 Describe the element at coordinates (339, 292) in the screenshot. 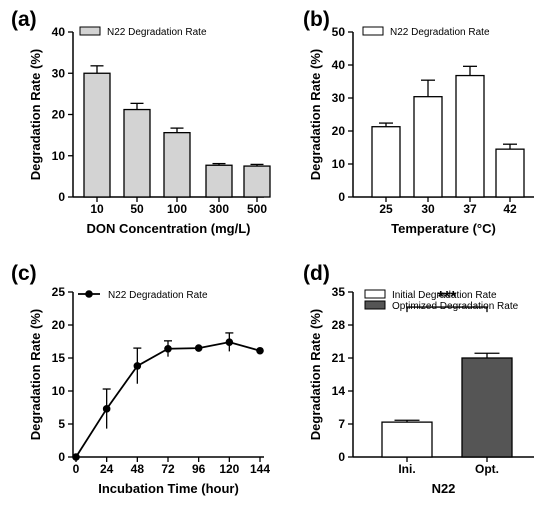

I see `y-tick-label: 35` at that location.